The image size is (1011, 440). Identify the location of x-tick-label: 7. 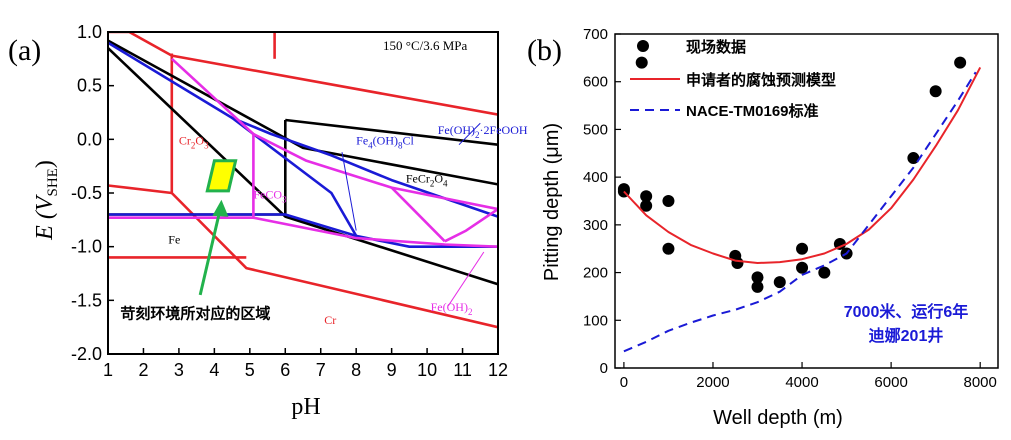
(321, 370).